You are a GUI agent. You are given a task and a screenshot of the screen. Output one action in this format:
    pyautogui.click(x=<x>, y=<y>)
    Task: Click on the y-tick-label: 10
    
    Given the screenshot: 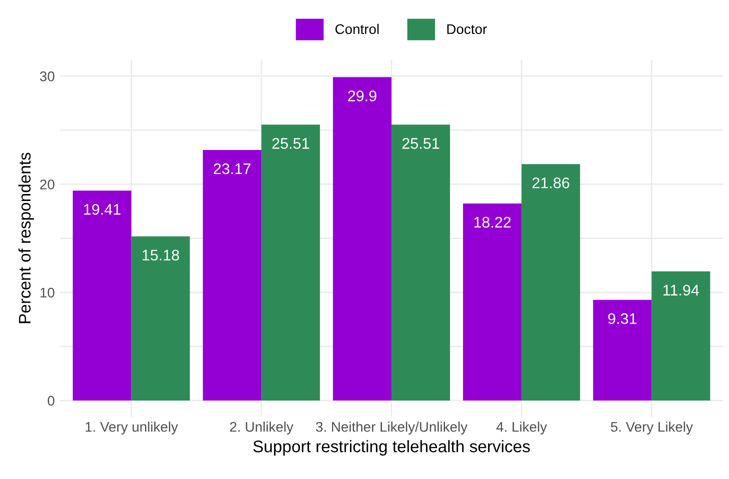 What is the action you would take?
    pyautogui.click(x=47, y=293)
    